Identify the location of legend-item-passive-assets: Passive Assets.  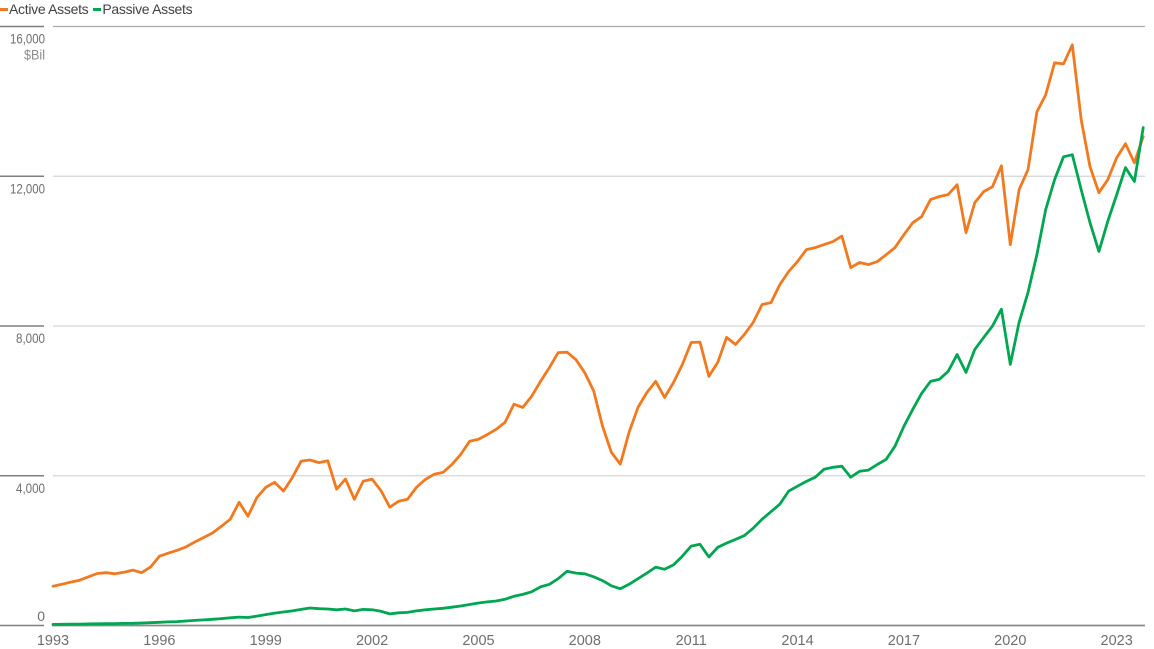
(143, 9).